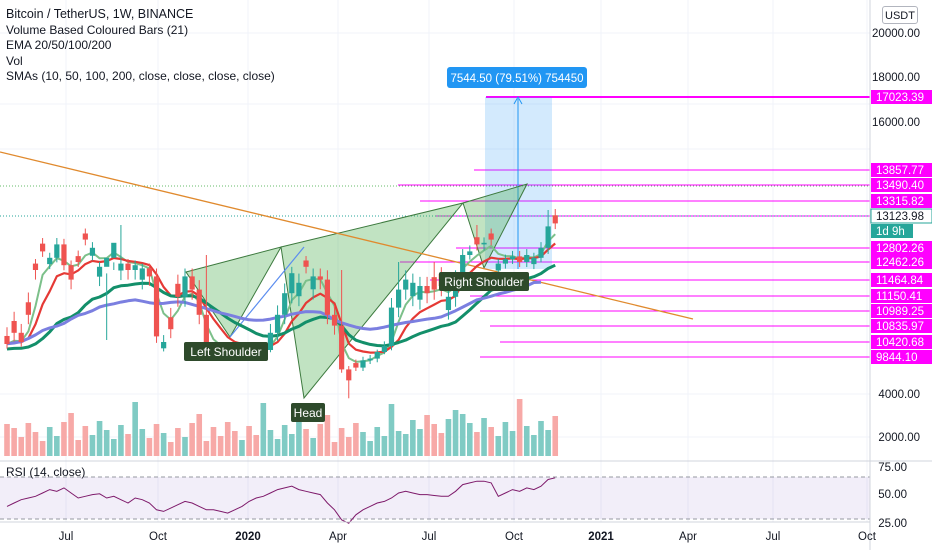 This screenshot has height=550, width=932. I want to click on head-label-bg, so click(308, 412).